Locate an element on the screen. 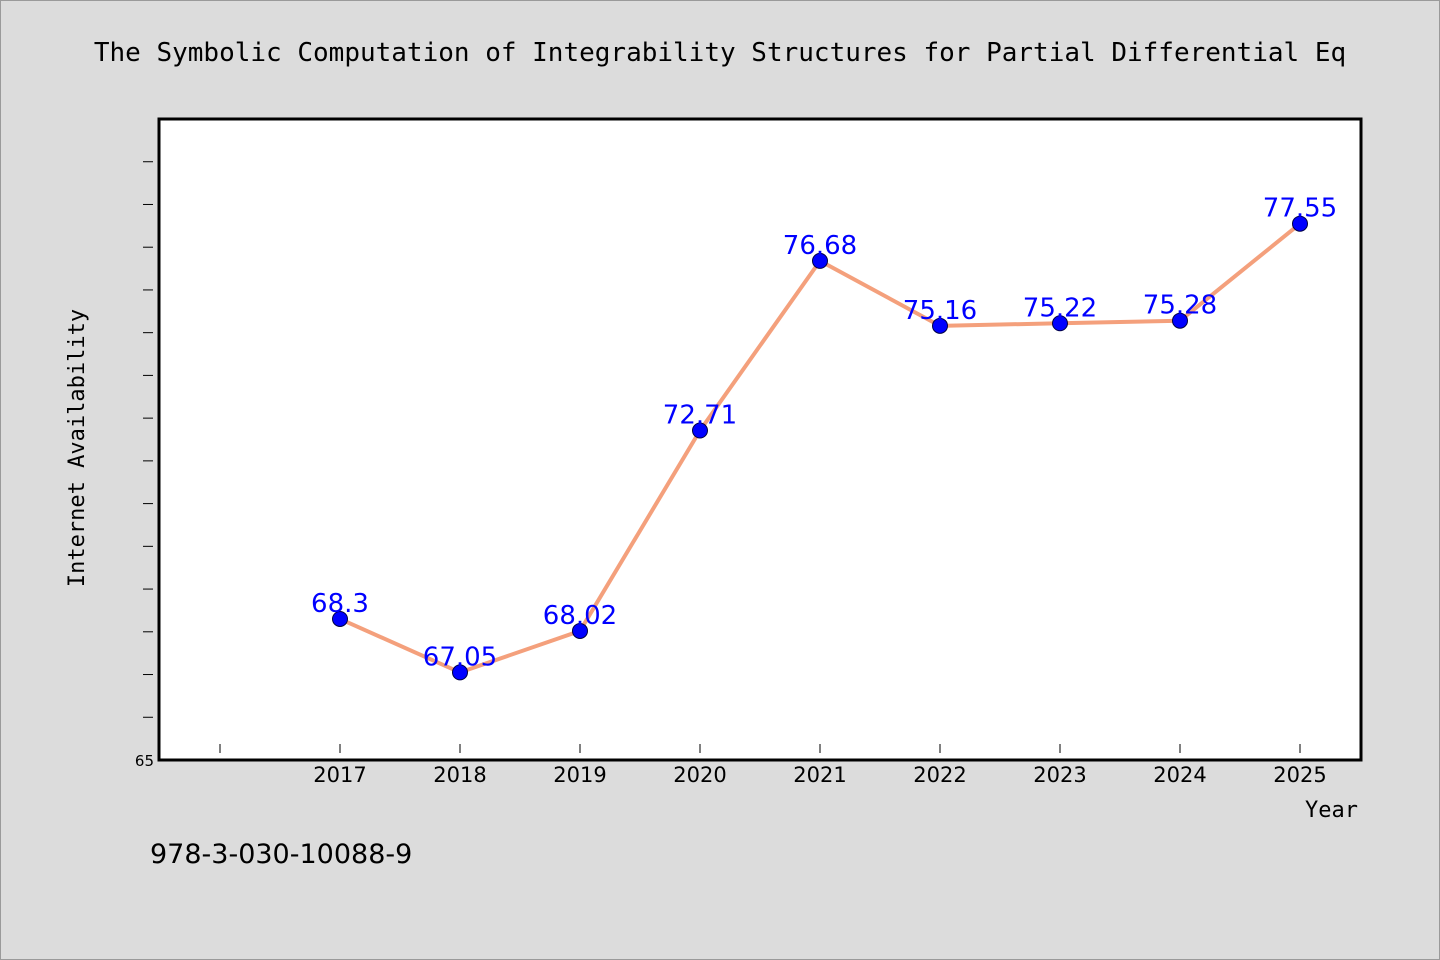 The height and width of the screenshot is (960, 1440). data-label: 72.71 is located at coordinates (700, 416).